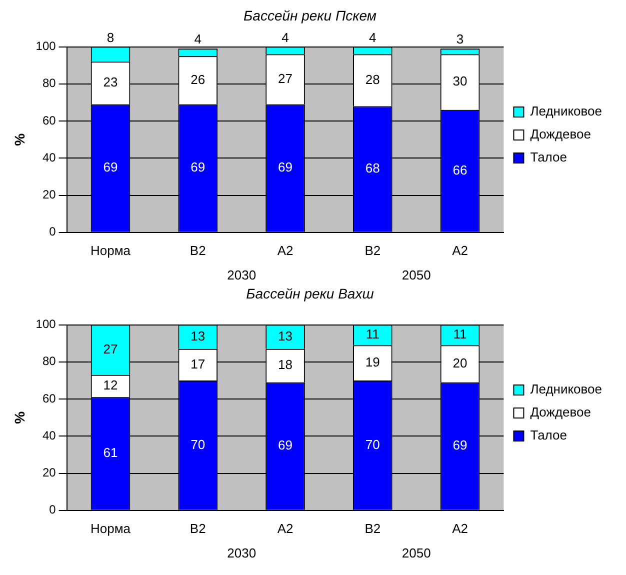 Image resolution: width=626 pixels, height=575 pixels. Describe the element at coordinates (460, 170) in the screenshot. I see `data-label: 66` at that location.